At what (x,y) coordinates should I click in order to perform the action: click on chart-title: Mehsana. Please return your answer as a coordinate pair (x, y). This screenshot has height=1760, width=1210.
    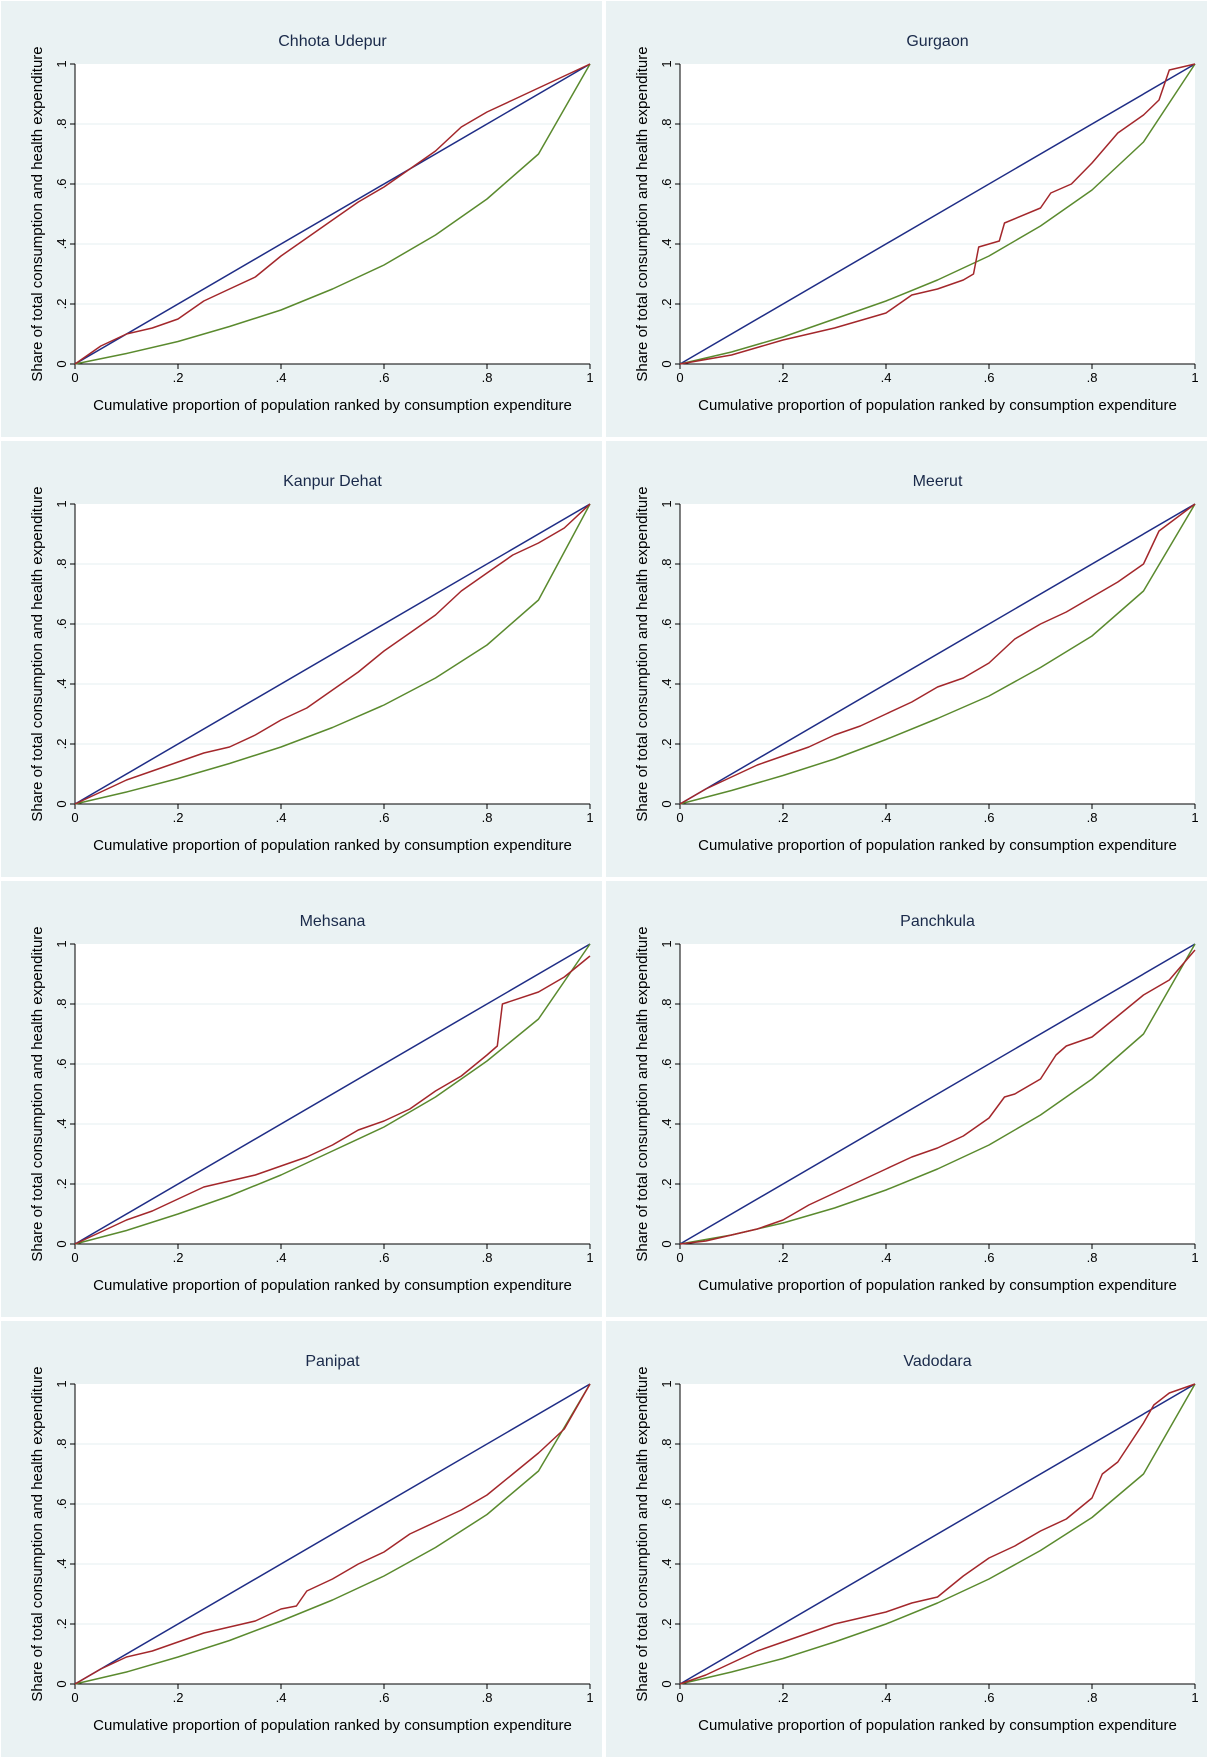
    Looking at the image, I should click on (333, 921).